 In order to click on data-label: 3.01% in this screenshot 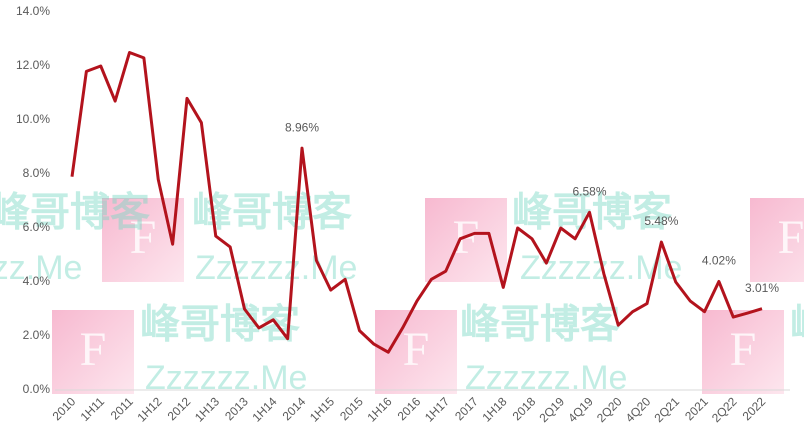, I will do `click(762, 288)`.